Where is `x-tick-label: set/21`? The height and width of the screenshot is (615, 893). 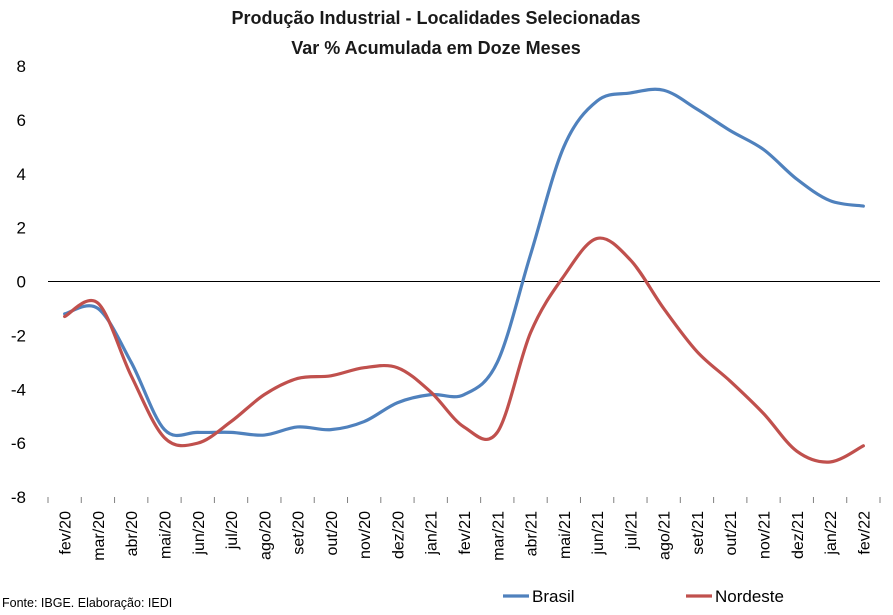 x-tick-label: set/21 is located at coordinates (698, 533).